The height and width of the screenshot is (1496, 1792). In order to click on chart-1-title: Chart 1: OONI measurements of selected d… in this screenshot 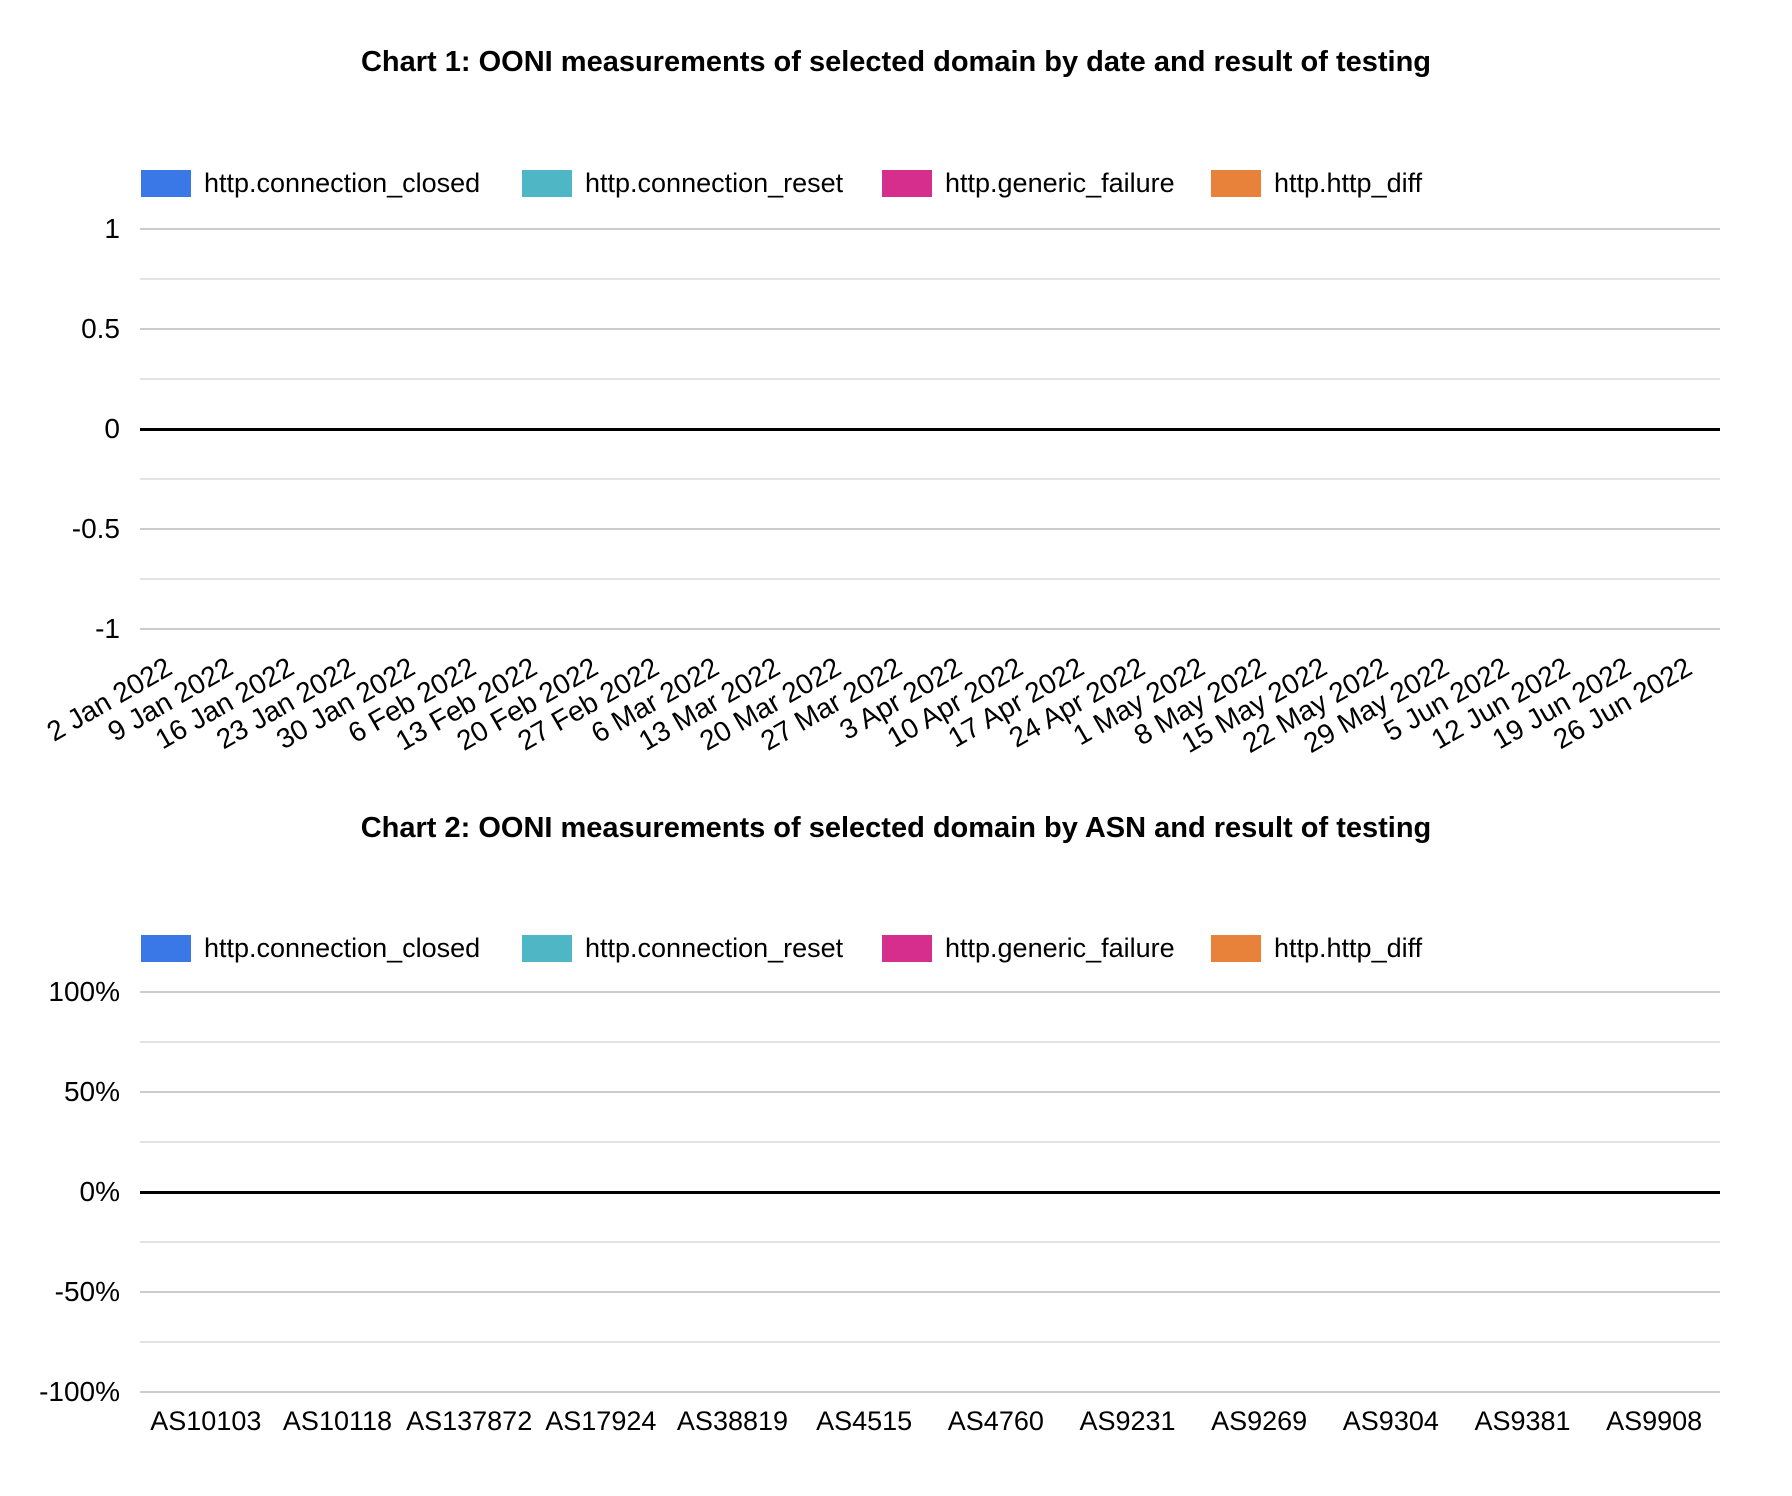, I will do `click(895, 62)`.